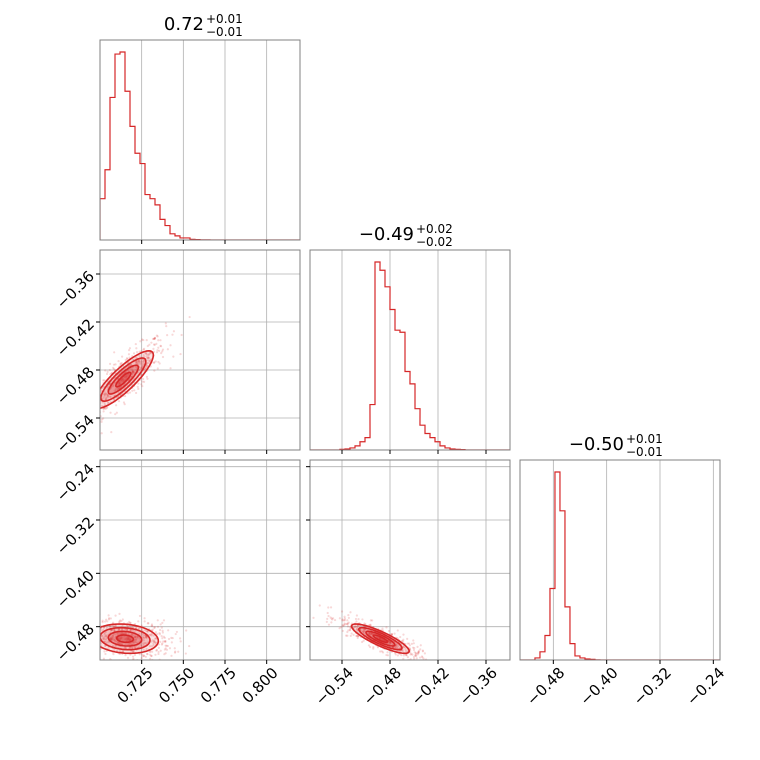  What do you see at coordinates (75, 642) in the screenshot?
I see `y-tick-label: −0.48` at bounding box center [75, 642].